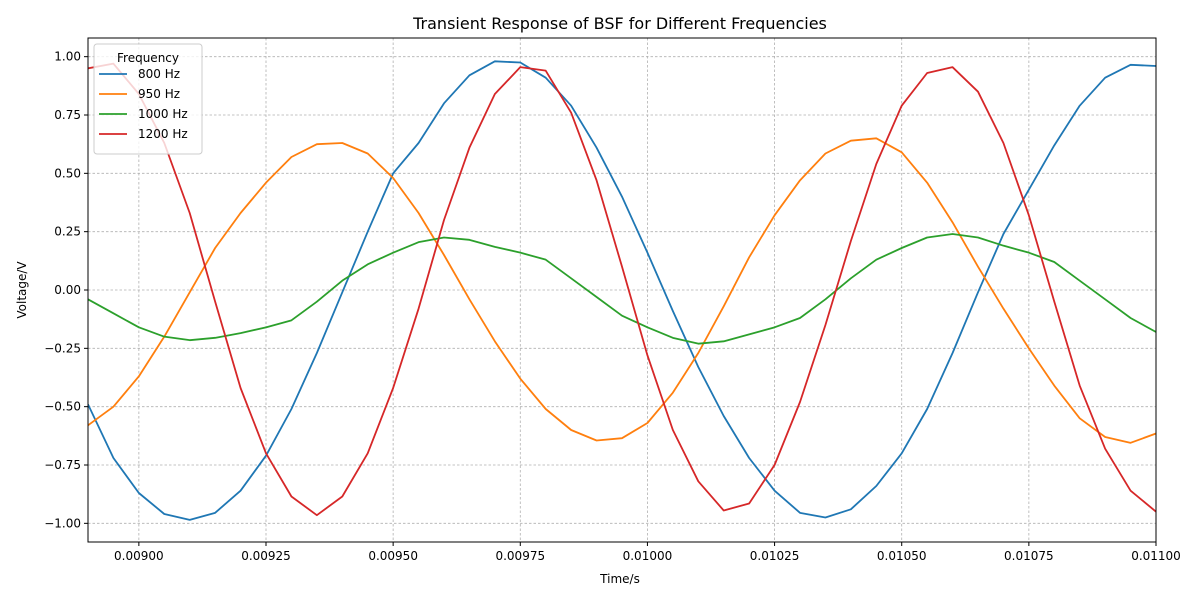 The image size is (1200, 605). I want to click on legend-label-950-hz: 950 Hz, so click(159, 94).